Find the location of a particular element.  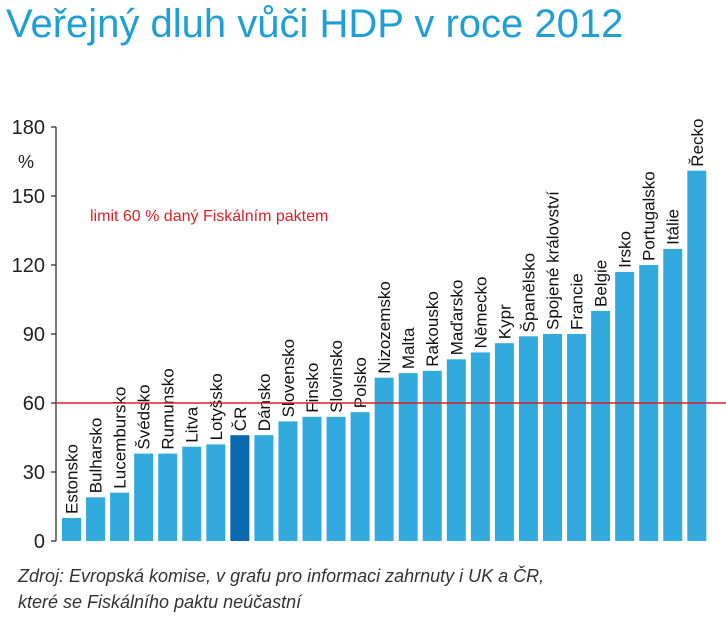

category-label: Bulharsko is located at coordinates (96, 456).